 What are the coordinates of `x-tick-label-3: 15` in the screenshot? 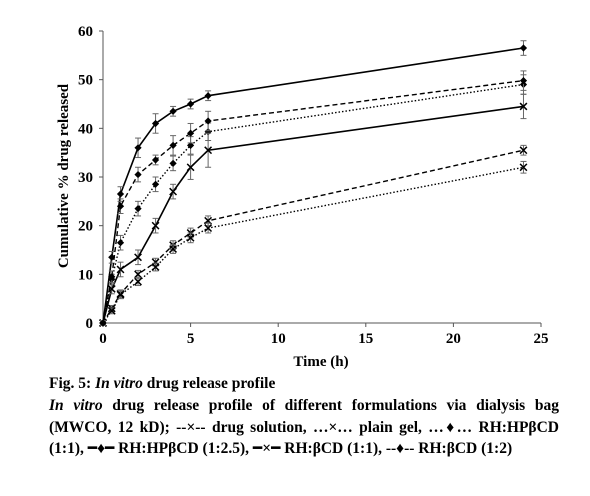 It's located at (365, 339).